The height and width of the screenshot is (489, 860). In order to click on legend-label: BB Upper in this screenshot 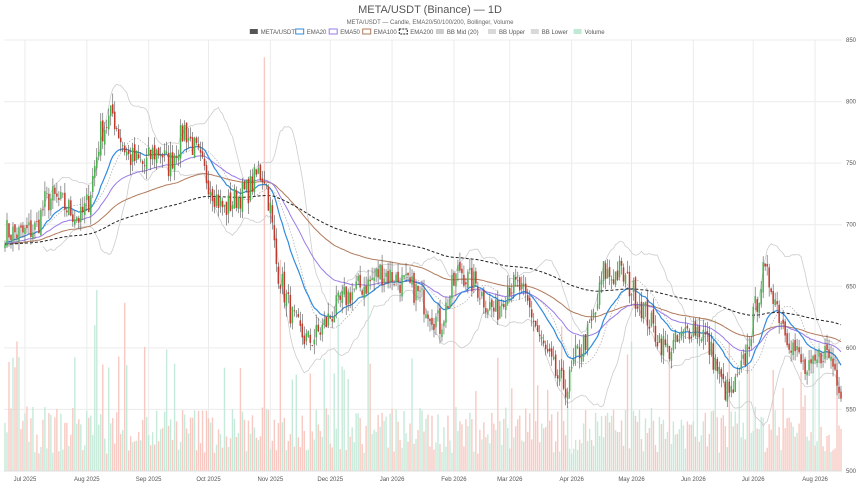, I will do `click(512, 33)`.